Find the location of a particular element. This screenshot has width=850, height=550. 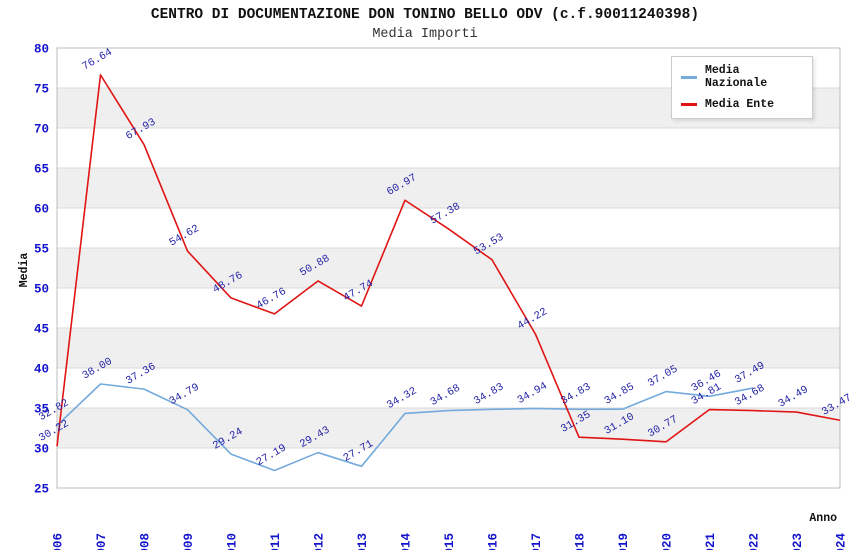

y-tick-label: 50 is located at coordinates (41, 290).